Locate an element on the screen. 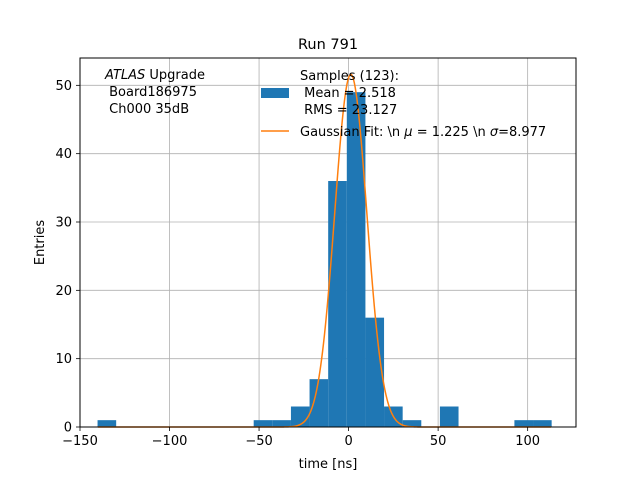 This screenshot has height=480, width=640. legend-histogram-swatch is located at coordinates (275, 93).